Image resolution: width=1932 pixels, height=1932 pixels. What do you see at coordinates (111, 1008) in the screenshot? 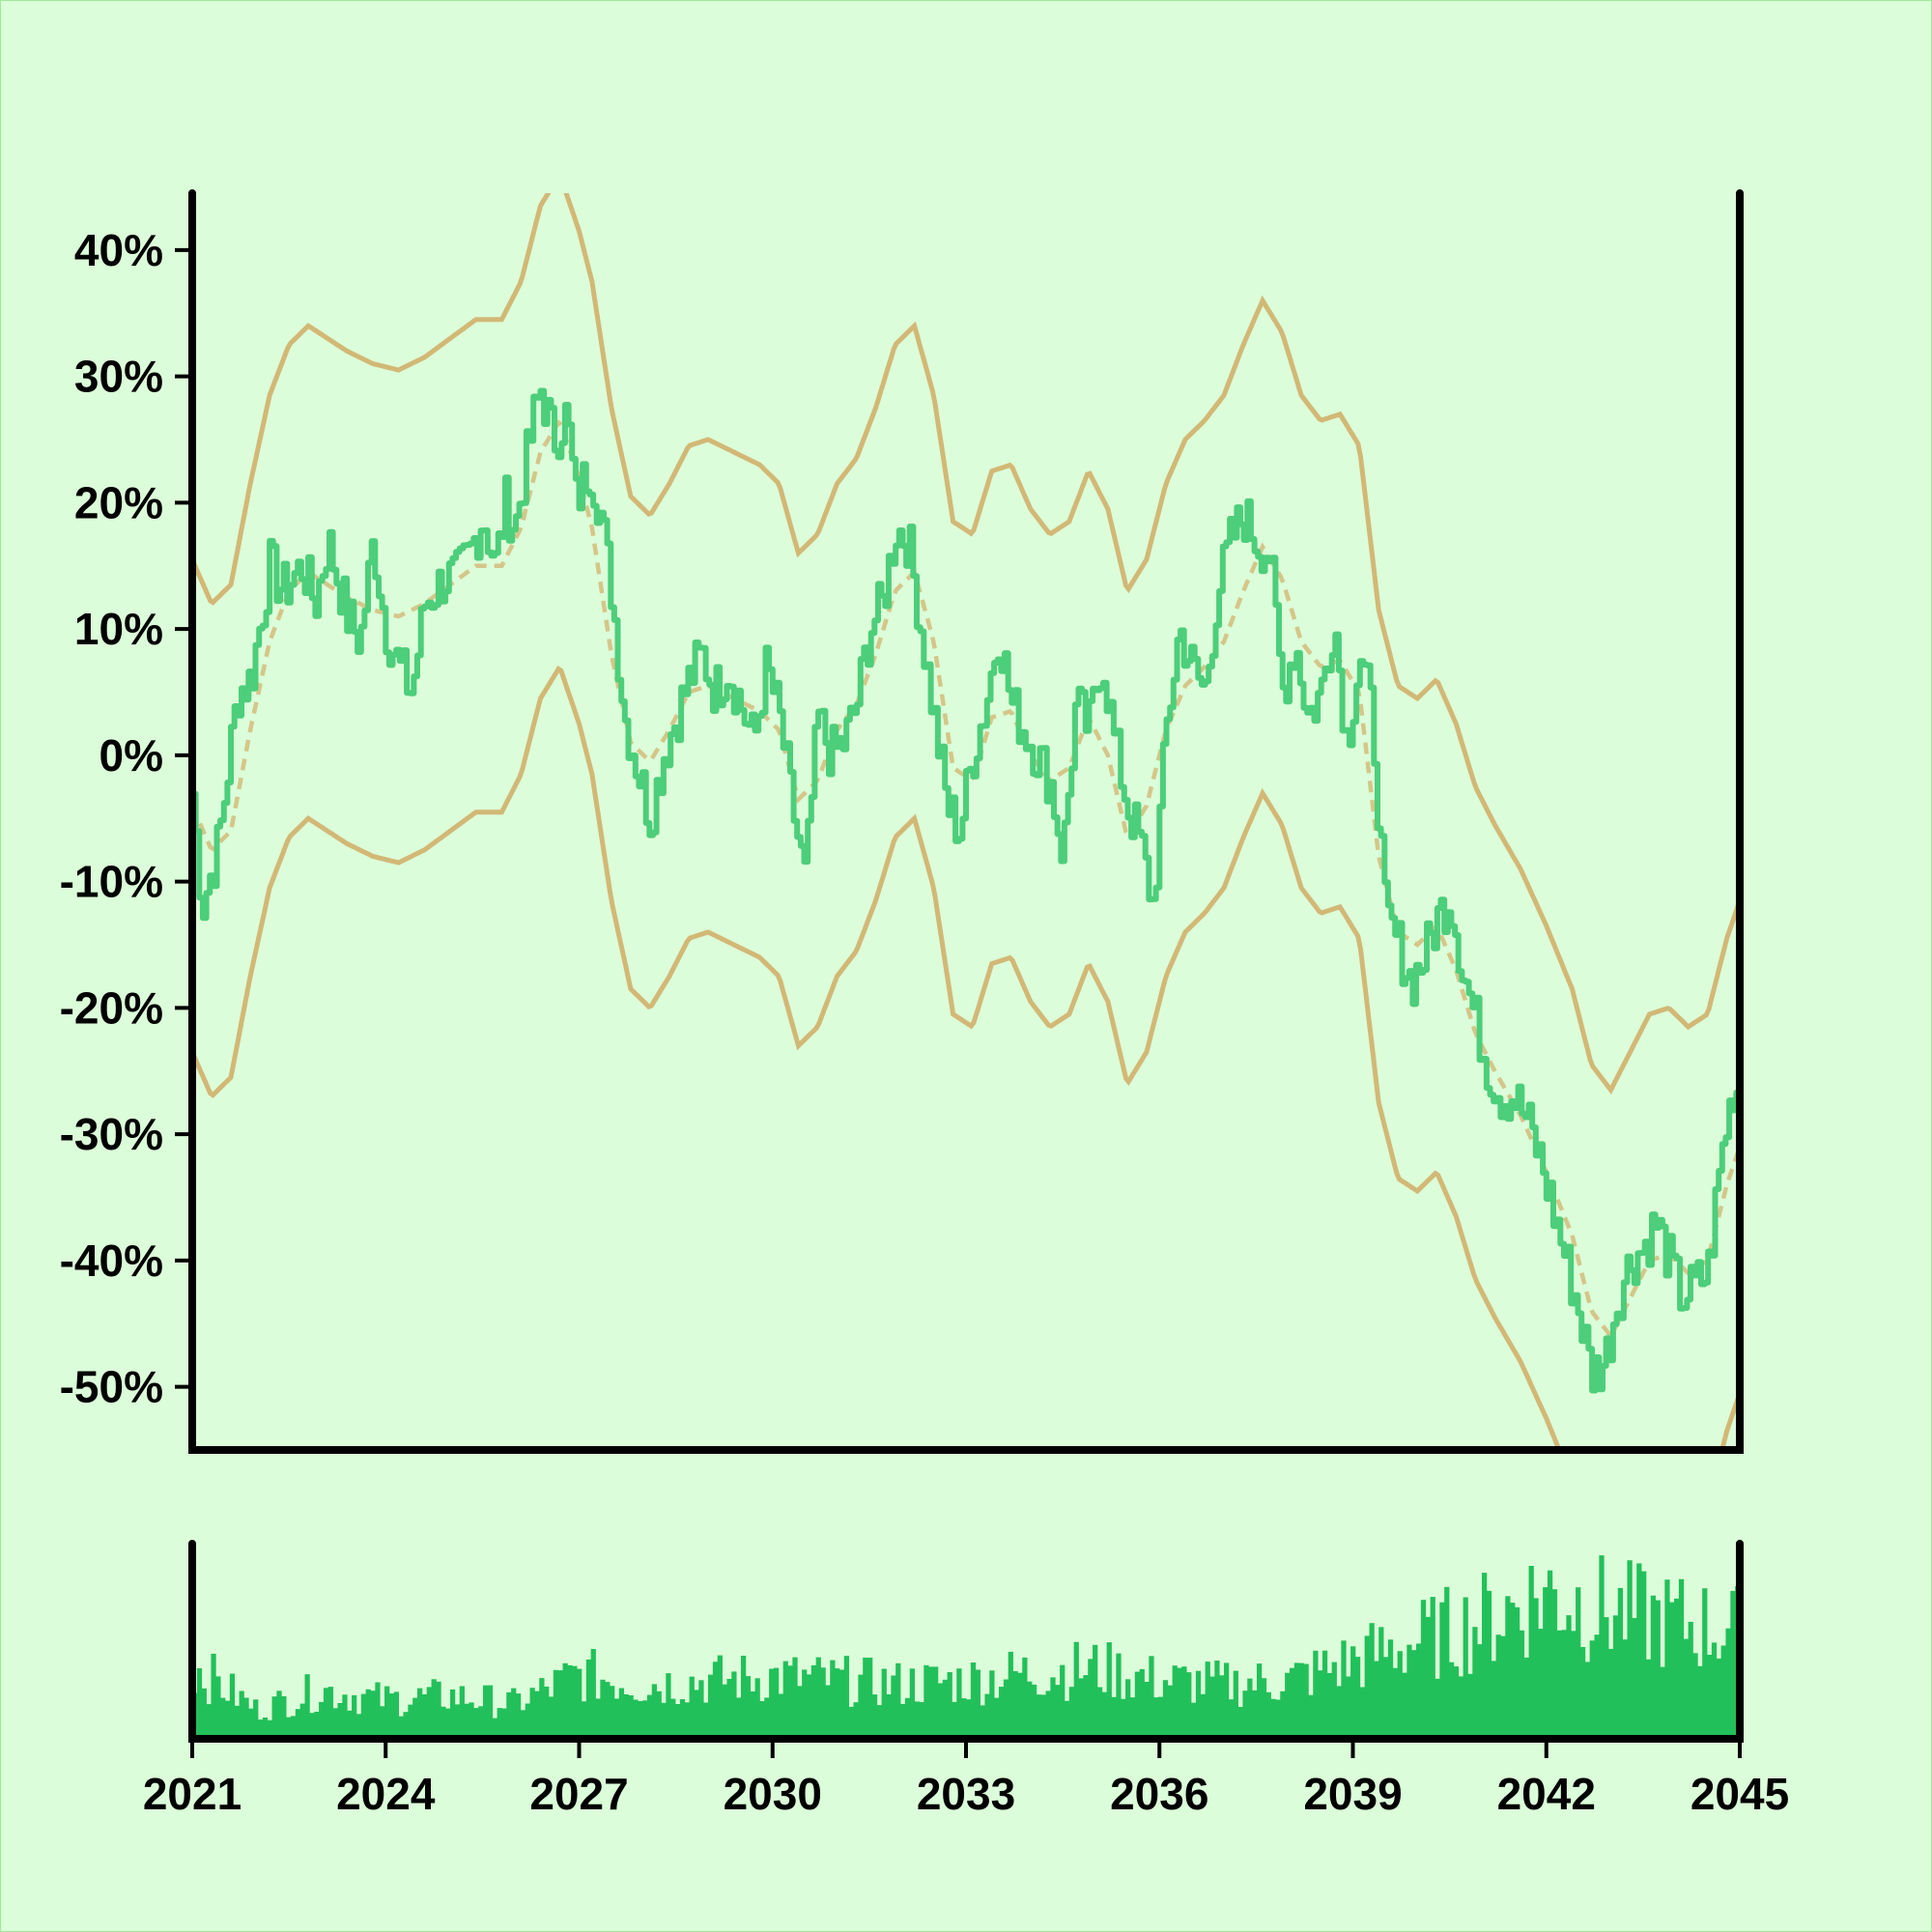
I see `y-tick-label: -20%` at bounding box center [111, 1008].